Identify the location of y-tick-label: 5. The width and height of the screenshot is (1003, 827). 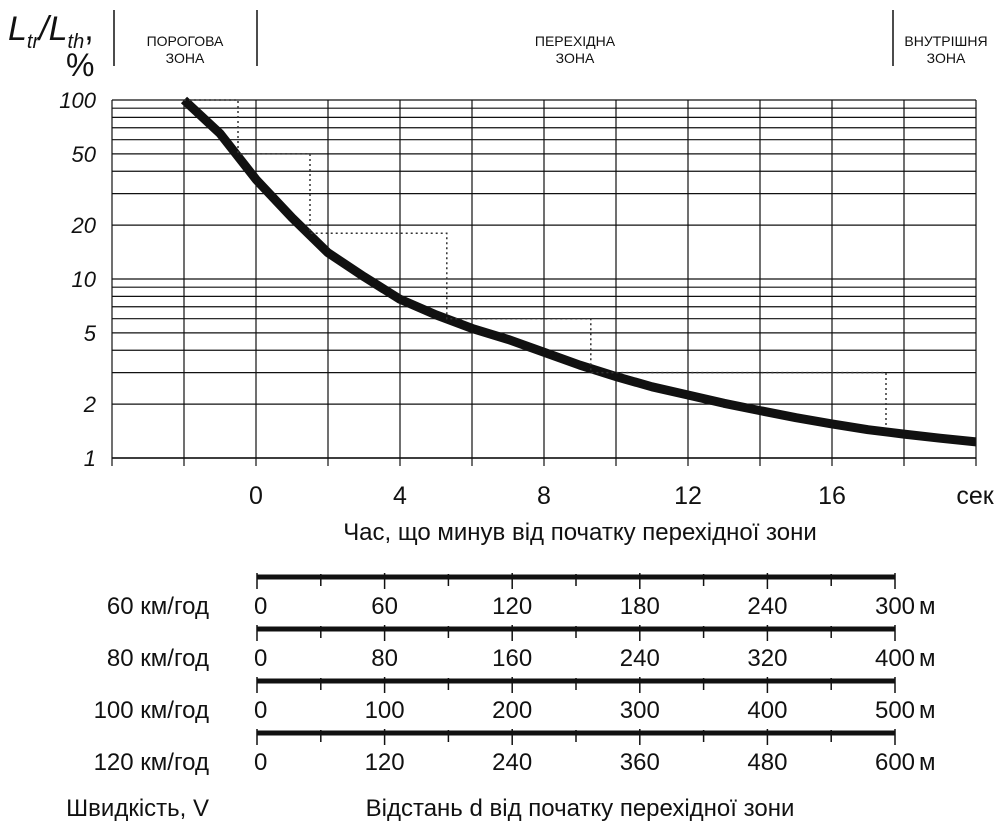
(90, 333).